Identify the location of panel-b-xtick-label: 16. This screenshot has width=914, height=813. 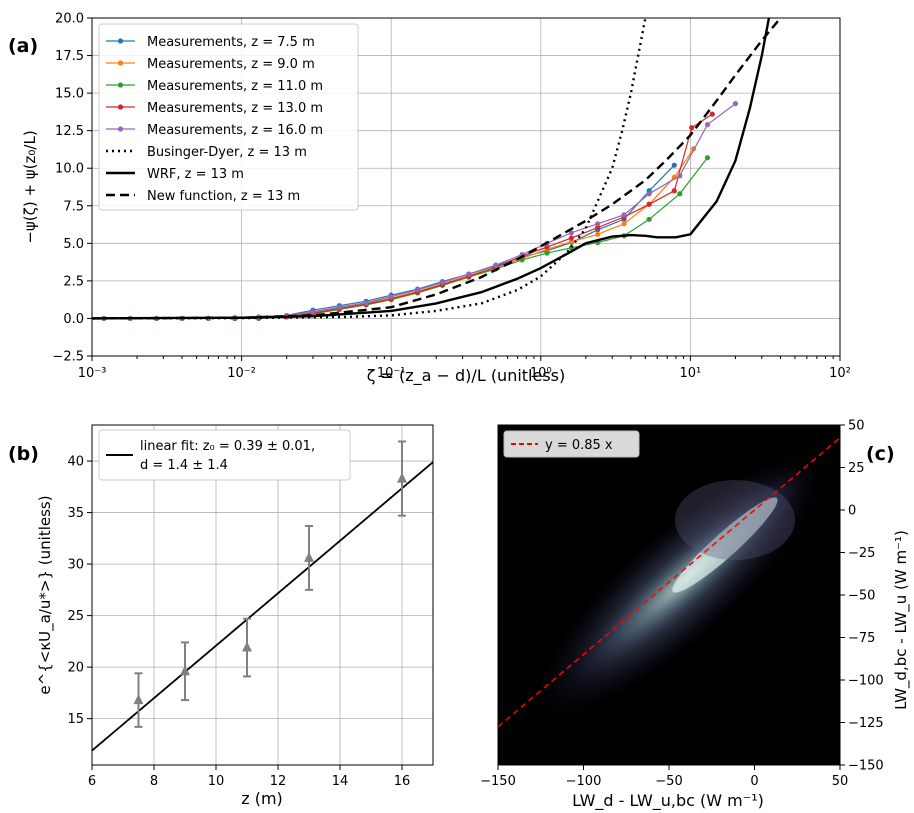
(402, 781).